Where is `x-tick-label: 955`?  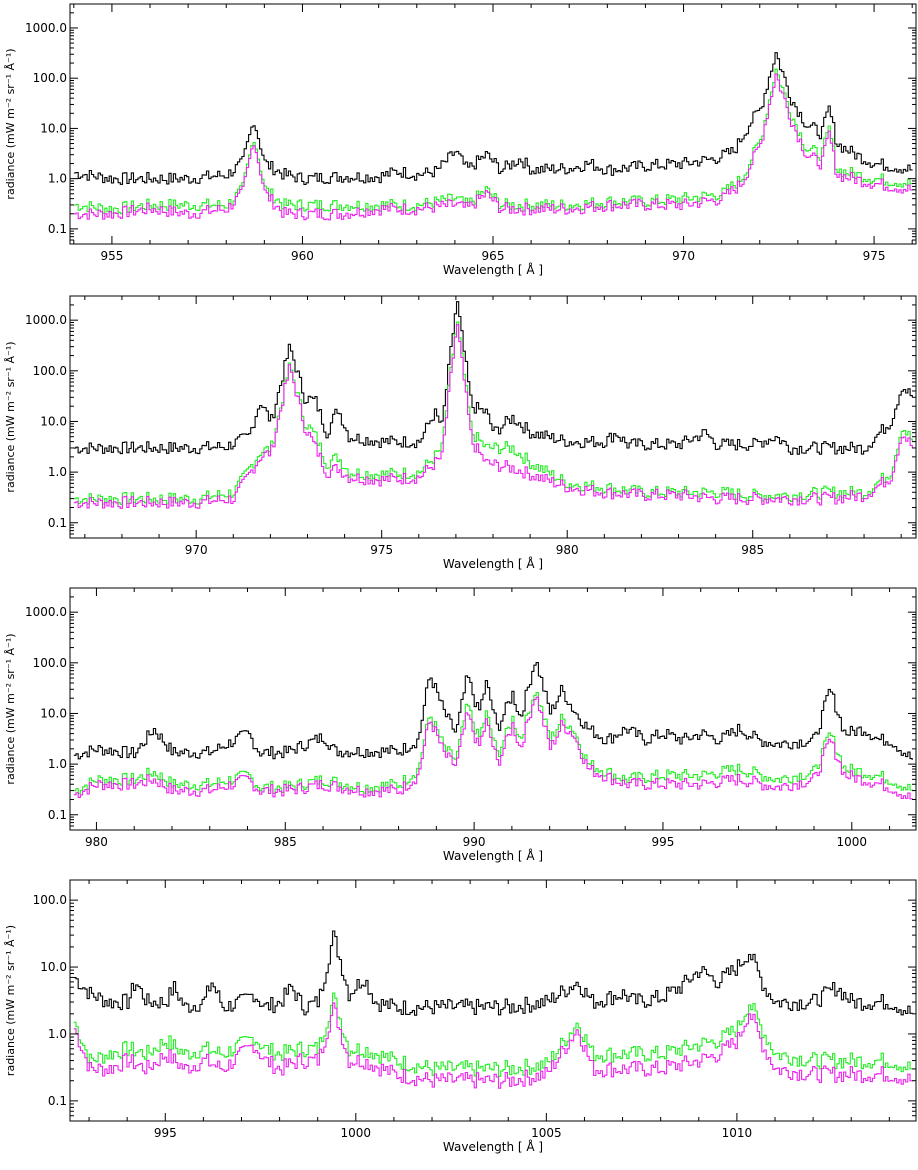
x-tick-label: 955 is located at coordinates (111, 256).